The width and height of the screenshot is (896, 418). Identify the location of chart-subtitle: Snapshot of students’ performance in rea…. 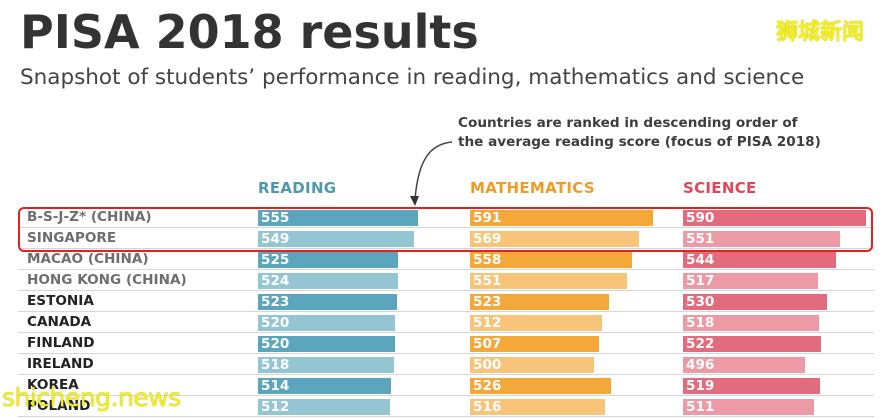
(412, 77).